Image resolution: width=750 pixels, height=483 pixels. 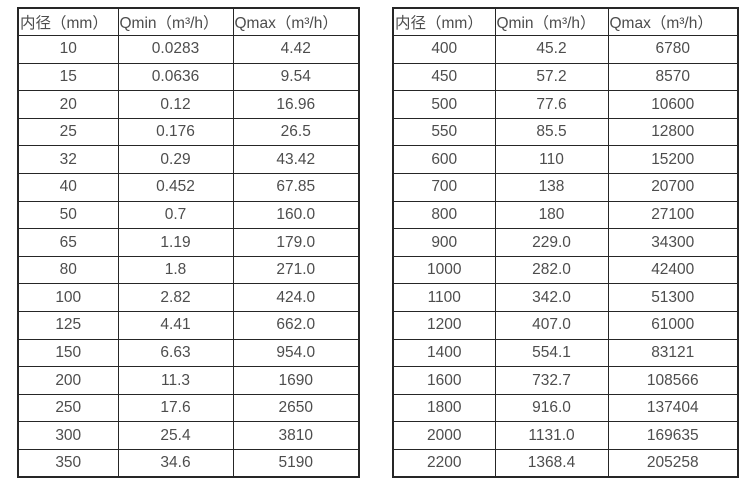 I want to click on table-cell: 1131.0, so click(x=551, y=435).